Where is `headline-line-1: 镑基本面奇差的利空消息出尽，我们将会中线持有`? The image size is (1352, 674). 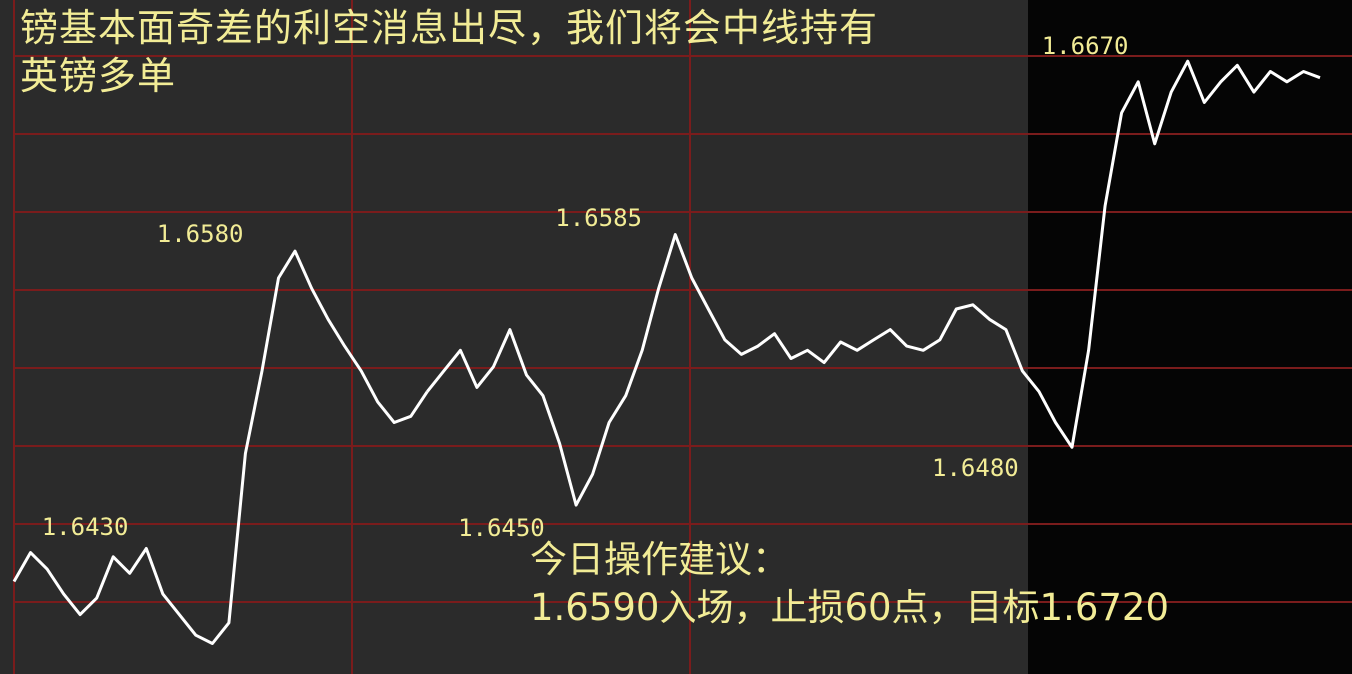 headline-line-1: 镑基本面奇差的利空消息出尽，我们将会中线持有 is located at coordinates (449, 28).